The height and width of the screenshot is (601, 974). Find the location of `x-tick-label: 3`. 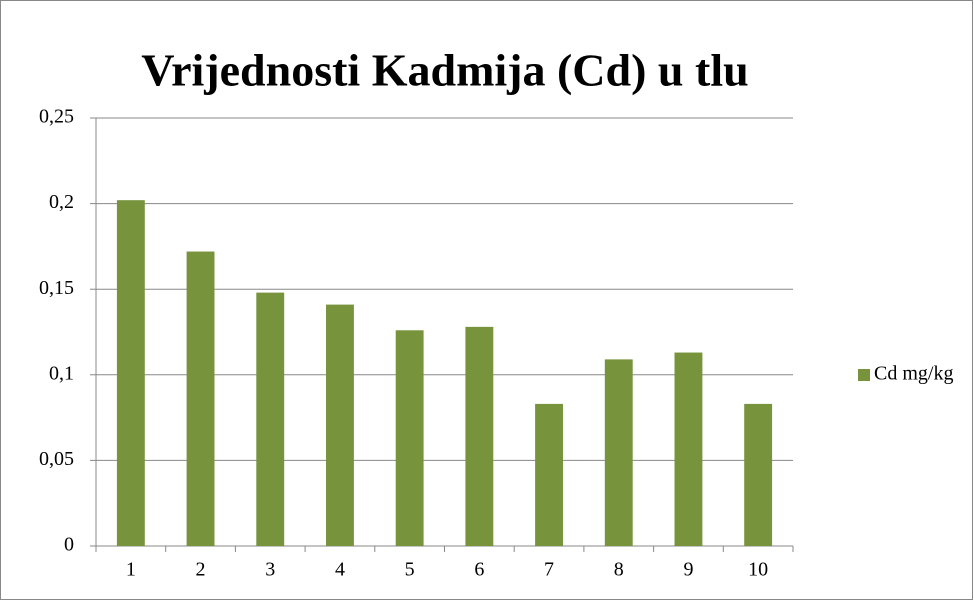

x-tick-label: 3 is located at coordinates (270, 570).